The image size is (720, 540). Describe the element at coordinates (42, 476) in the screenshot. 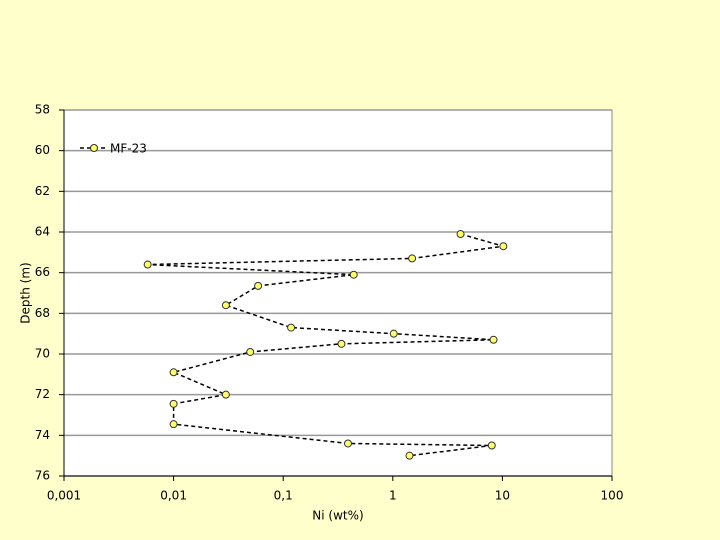

I see `y-tick-label: 76` at that location.